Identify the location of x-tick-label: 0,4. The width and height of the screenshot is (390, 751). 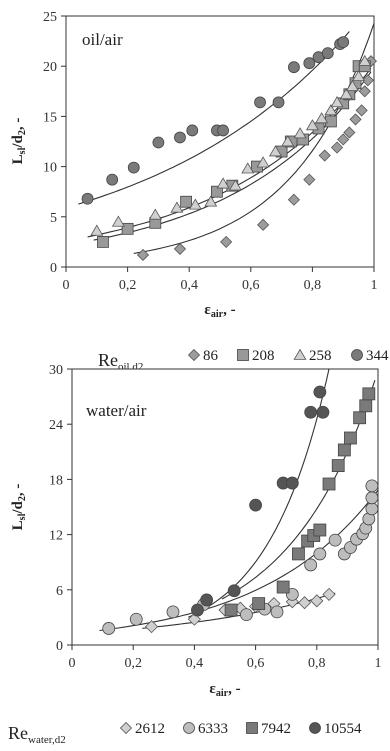
(189, 285).